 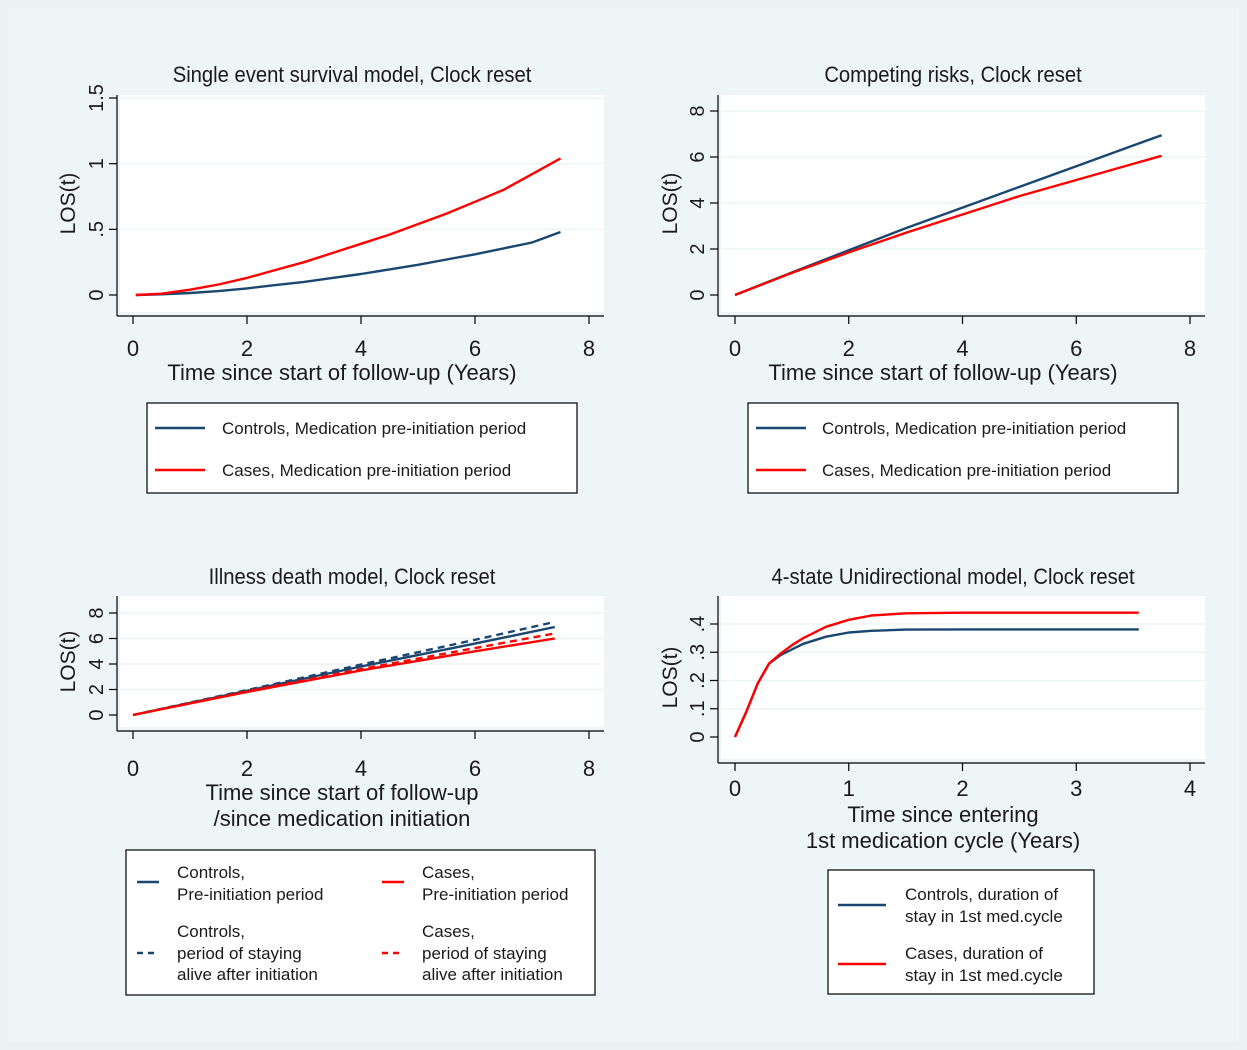 What do you see at coordinates (698, 708) in the screenshot?
I see `y-tick-label: .1` at bounding box center [698, 708].